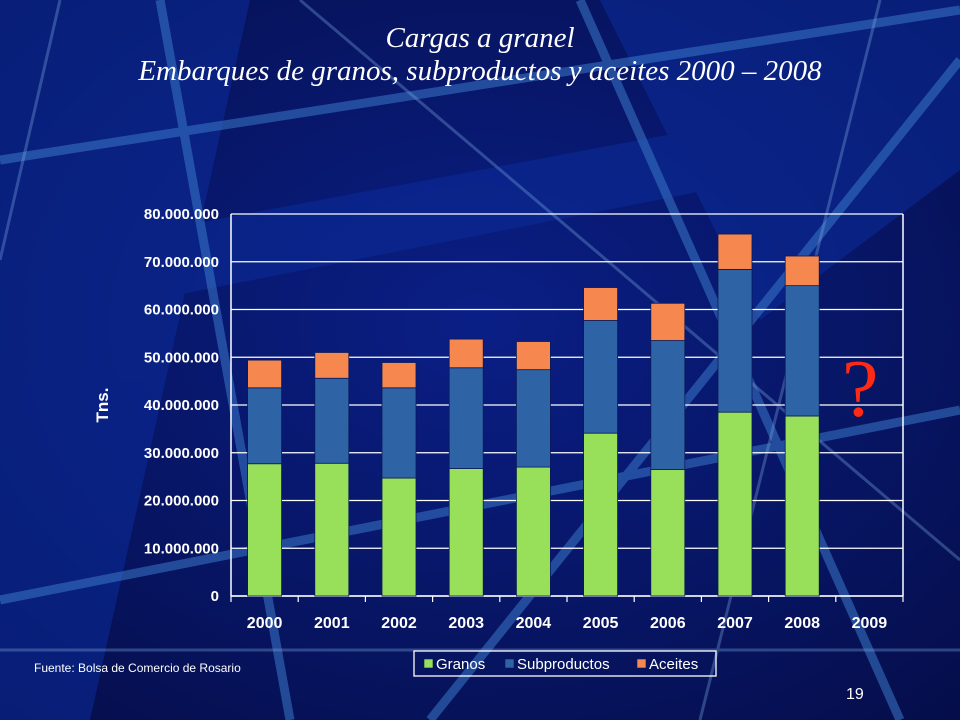 The width and height of the screenshot is (960, 720). Describe the element at coordinates (181, 548) in the screenshot. I see `y-tick-label: 10.000.000` at that location.